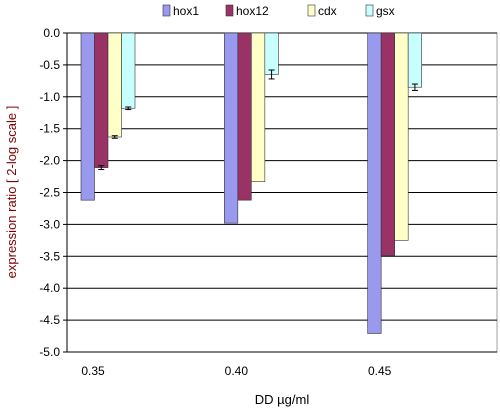 This screenshot has height=418, width=500. I want to click on x-tick-label: 0.40, so click(237, 371).